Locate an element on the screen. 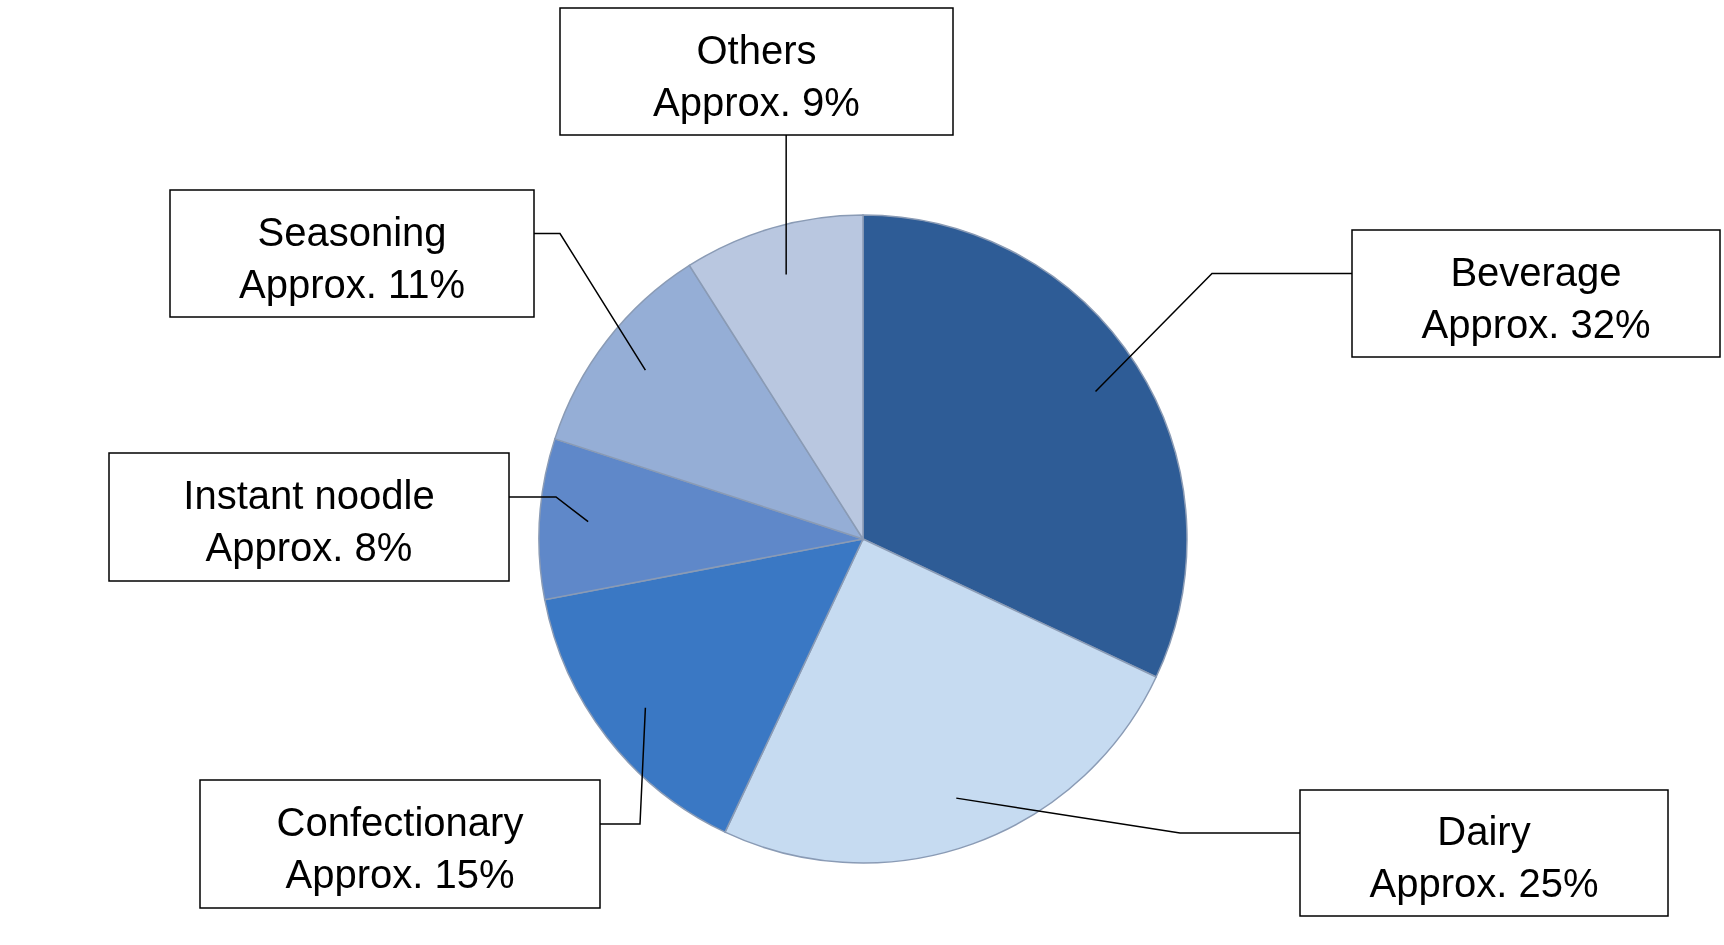 The image size is (1724, 945). data-label: Approx. 15% is located at coordinates (400, 874).